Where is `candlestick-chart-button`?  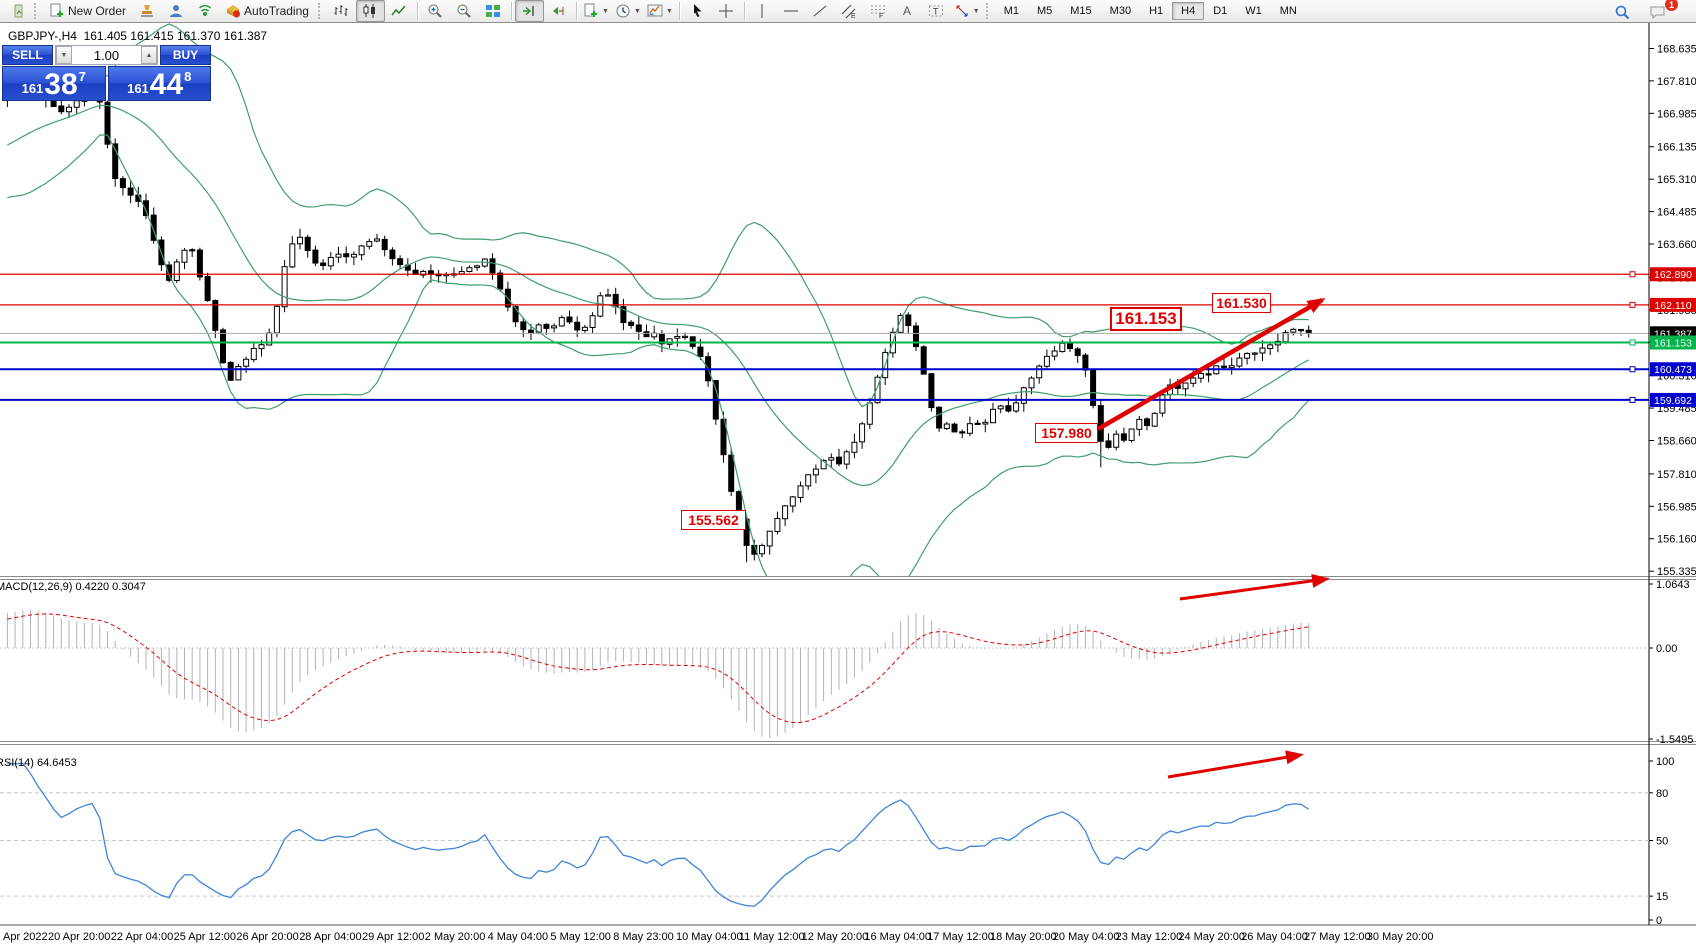 candlestick-chart-button is located at coordinates (370, 11).